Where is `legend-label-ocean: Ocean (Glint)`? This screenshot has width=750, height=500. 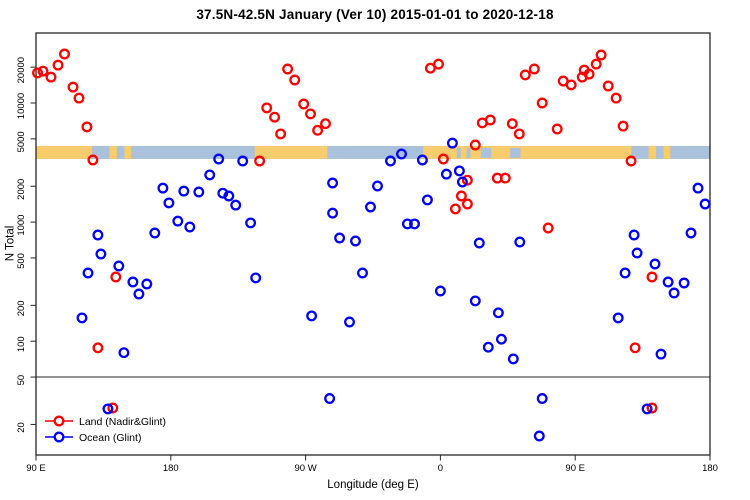
legend-label-ocean: Ocean (Glint) is located at coordinates (110, 438).